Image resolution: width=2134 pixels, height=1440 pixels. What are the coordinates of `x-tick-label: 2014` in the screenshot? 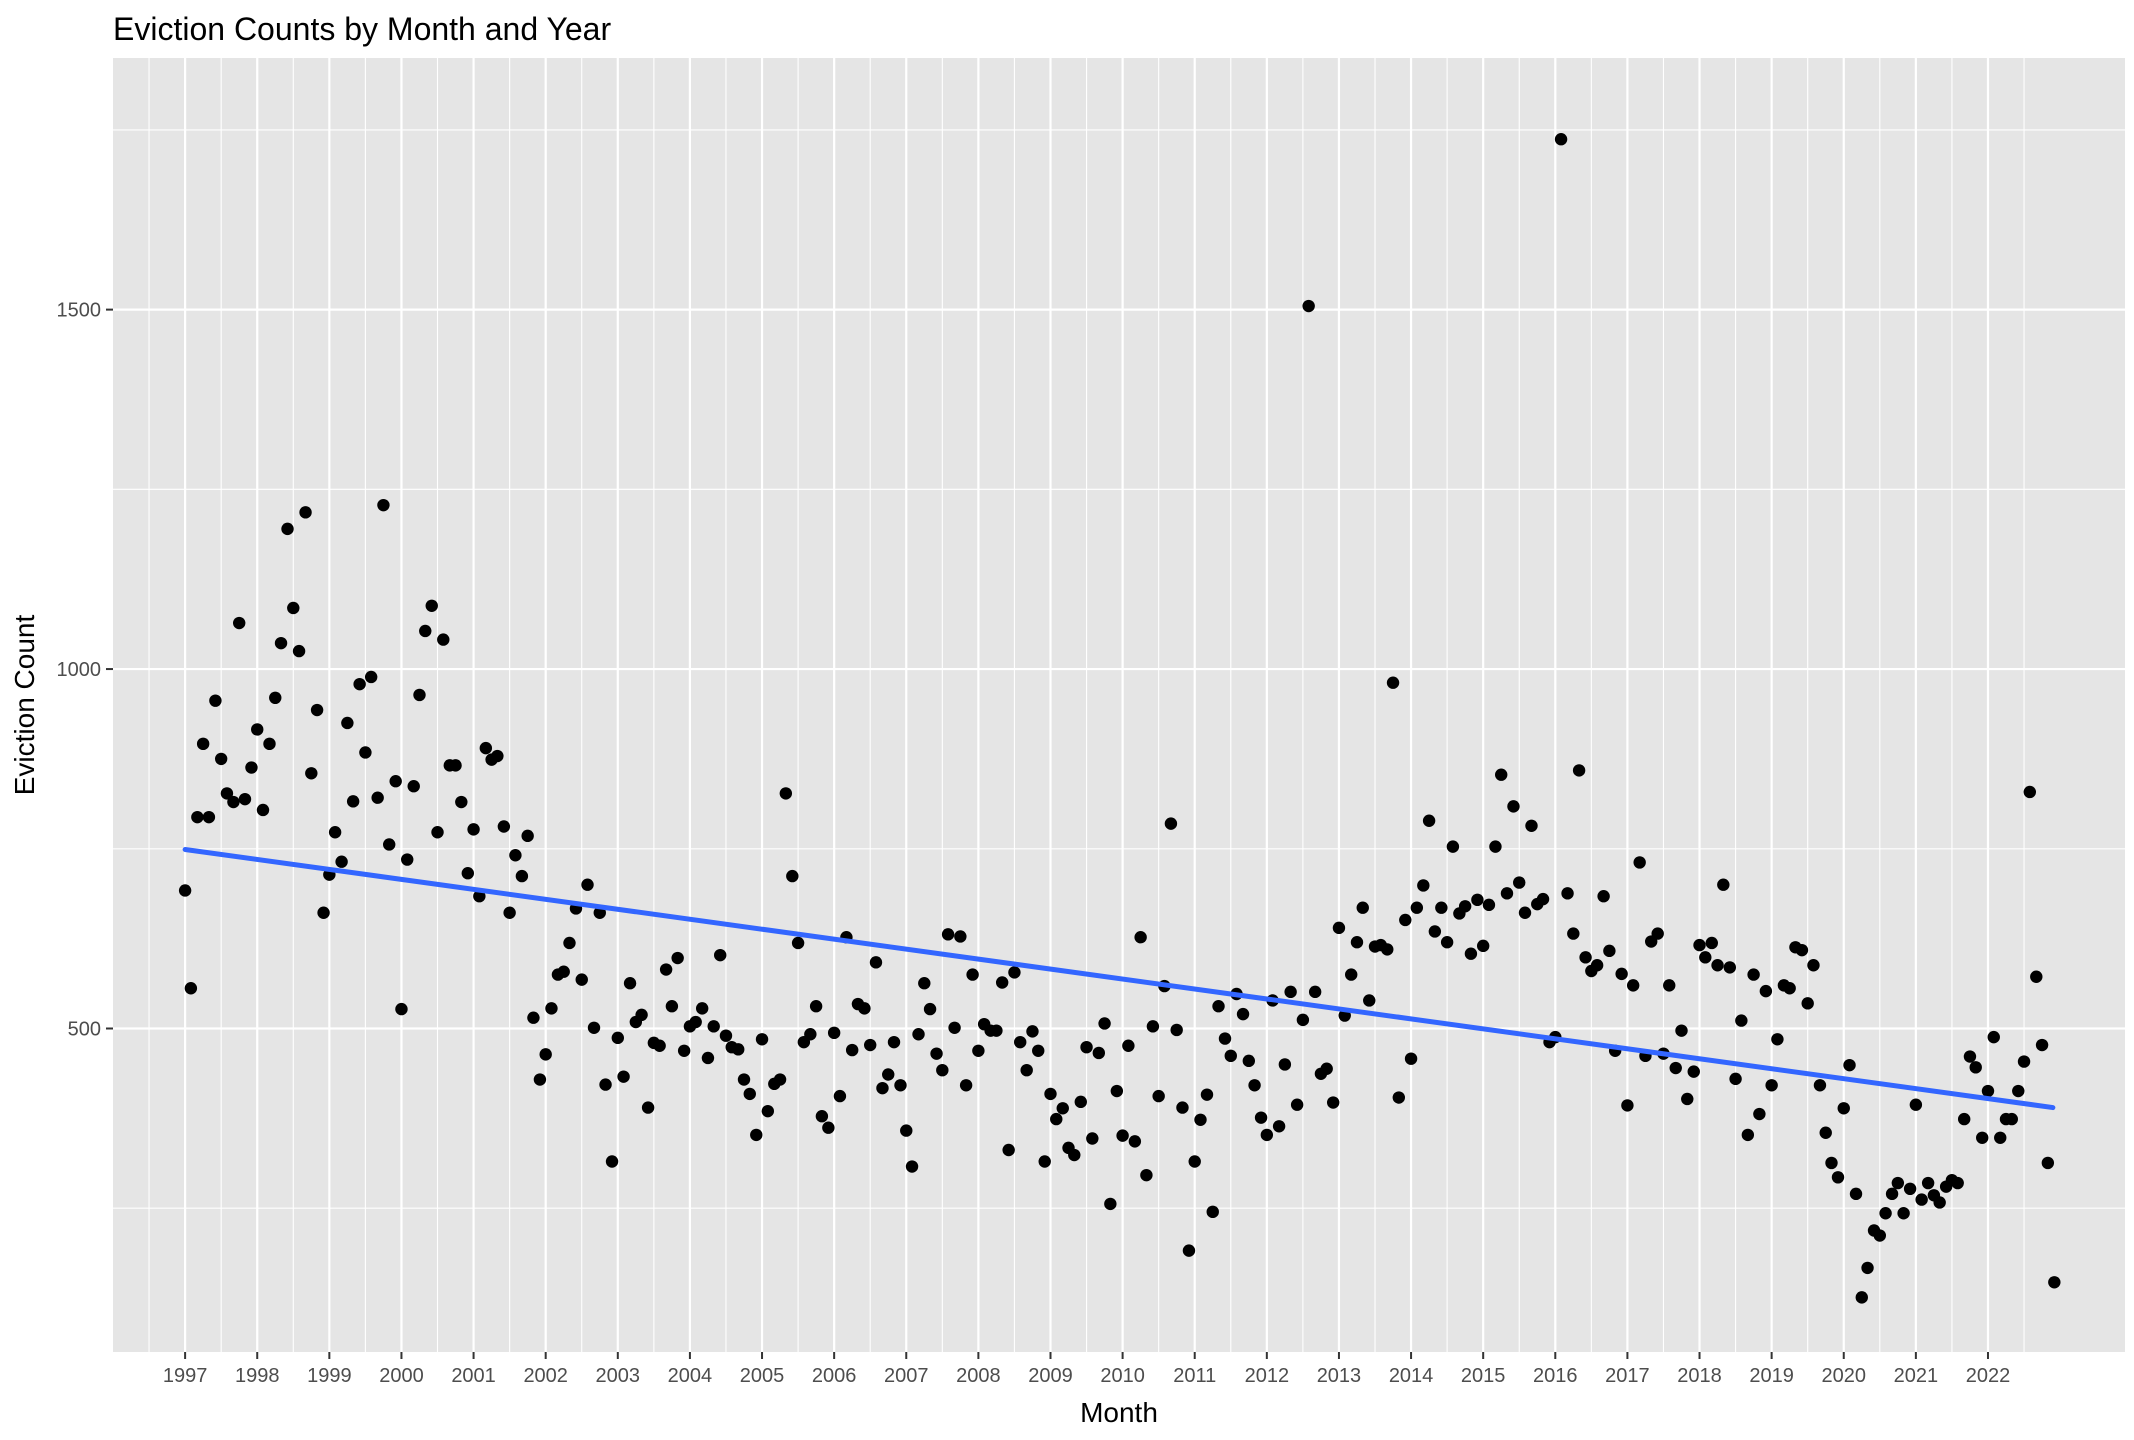 It's located at (1411, 1376).